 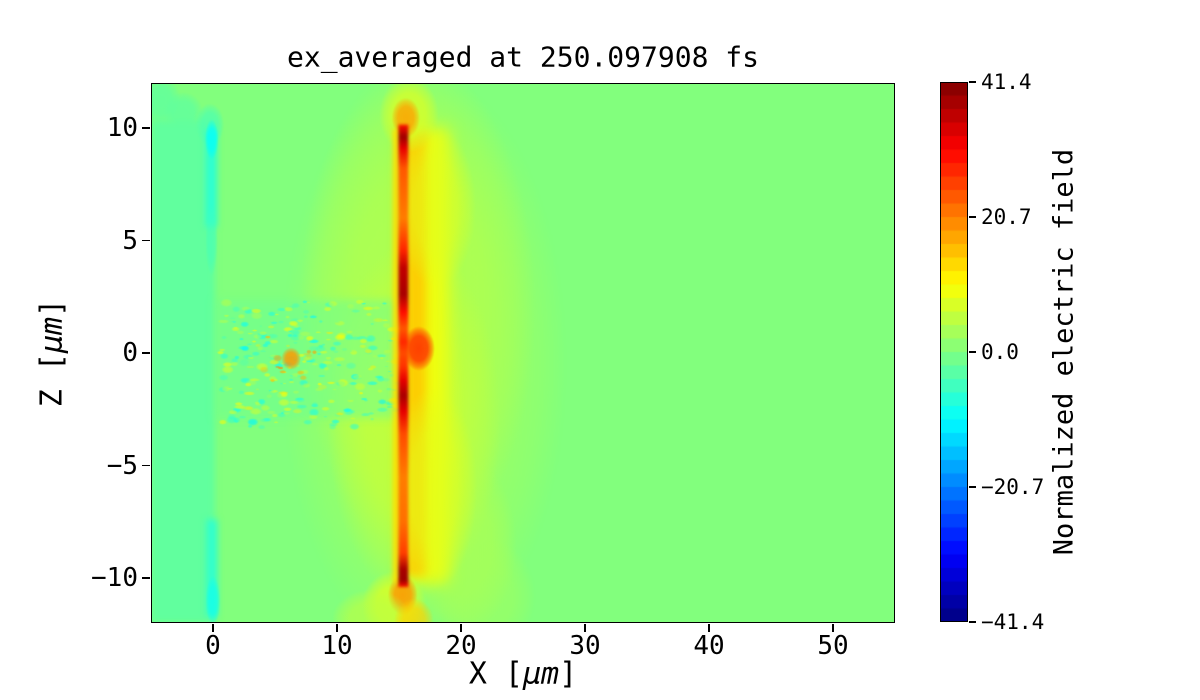 I want to click on x-axis-label: X [μm], so click(x=523, y=674).